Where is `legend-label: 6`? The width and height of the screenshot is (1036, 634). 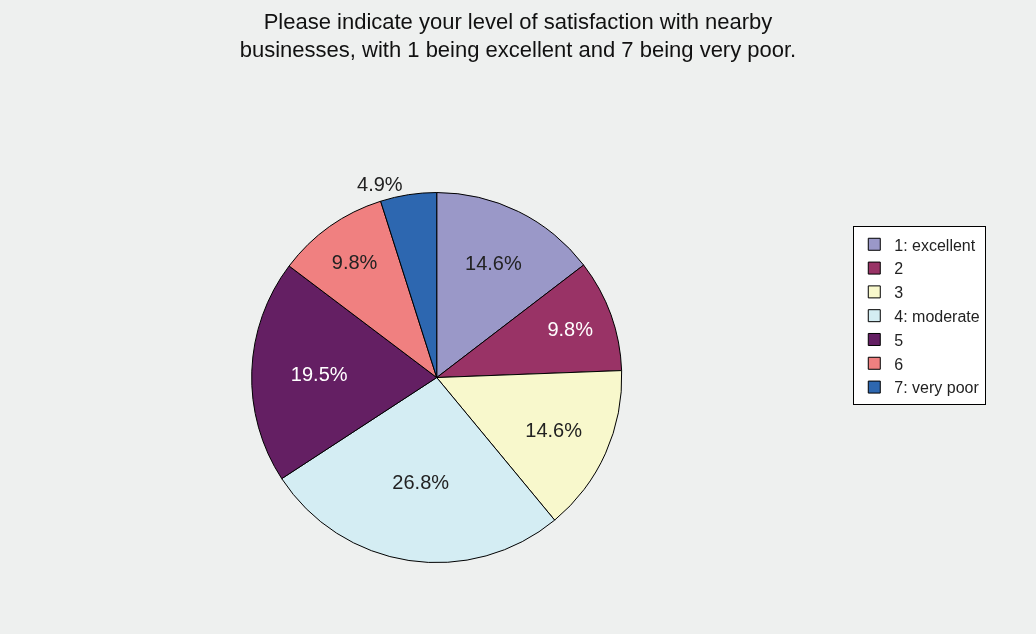
legend-label: 6 is located at coordinates (899, 364).